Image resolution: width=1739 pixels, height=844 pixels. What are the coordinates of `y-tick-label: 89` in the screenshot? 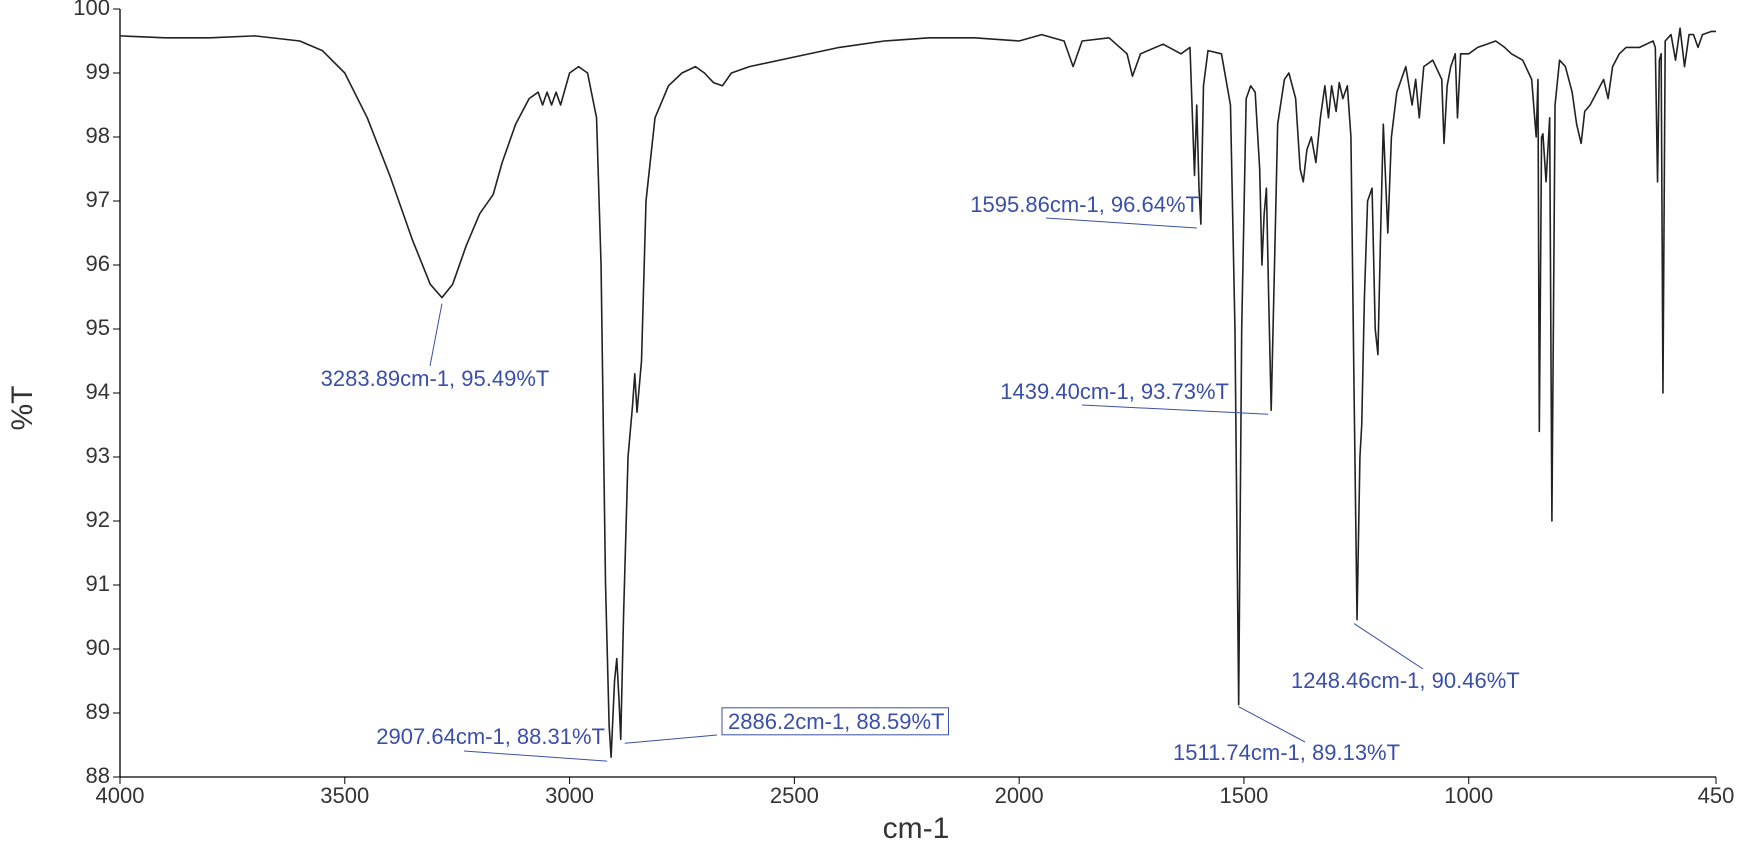 It's located at (98, 711).